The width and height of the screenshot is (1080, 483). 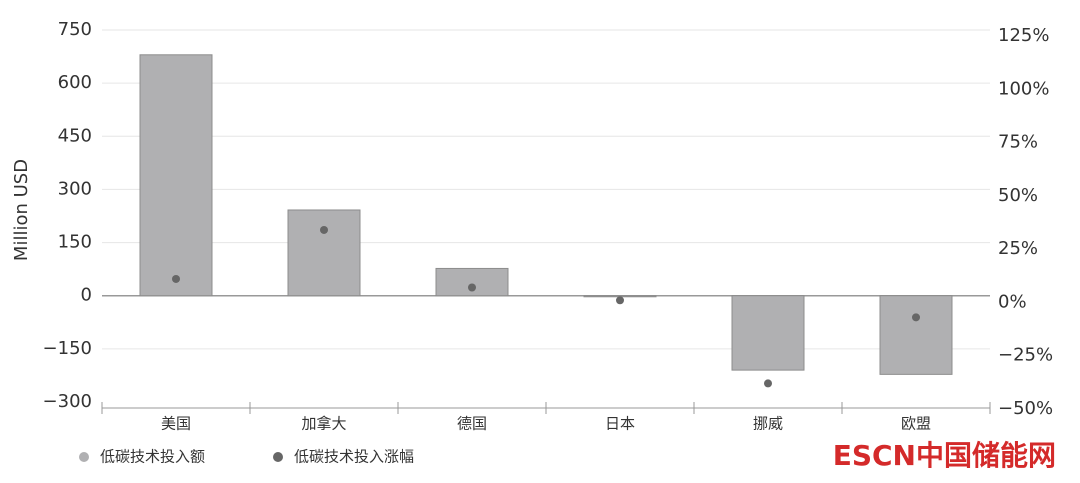 I want to click on y-tick-label: 0, so click(x=86, y=295).